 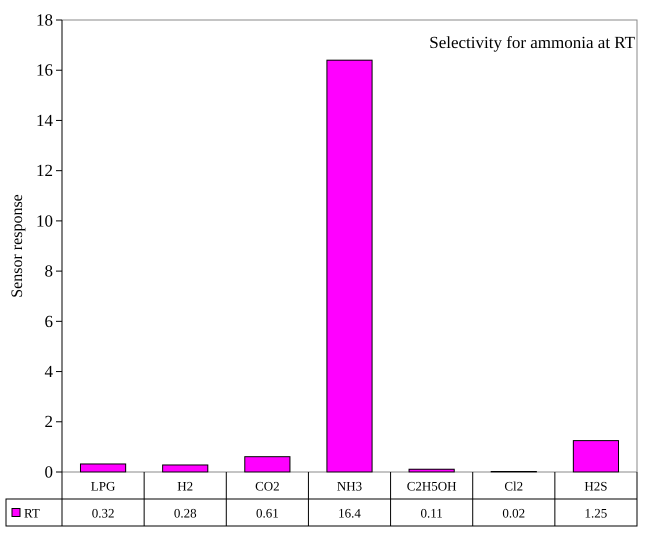 What do you see at coordinates (44, 170) in the screenshot?
I see `y-tick-label: 12` at bounding box center [44, 170].